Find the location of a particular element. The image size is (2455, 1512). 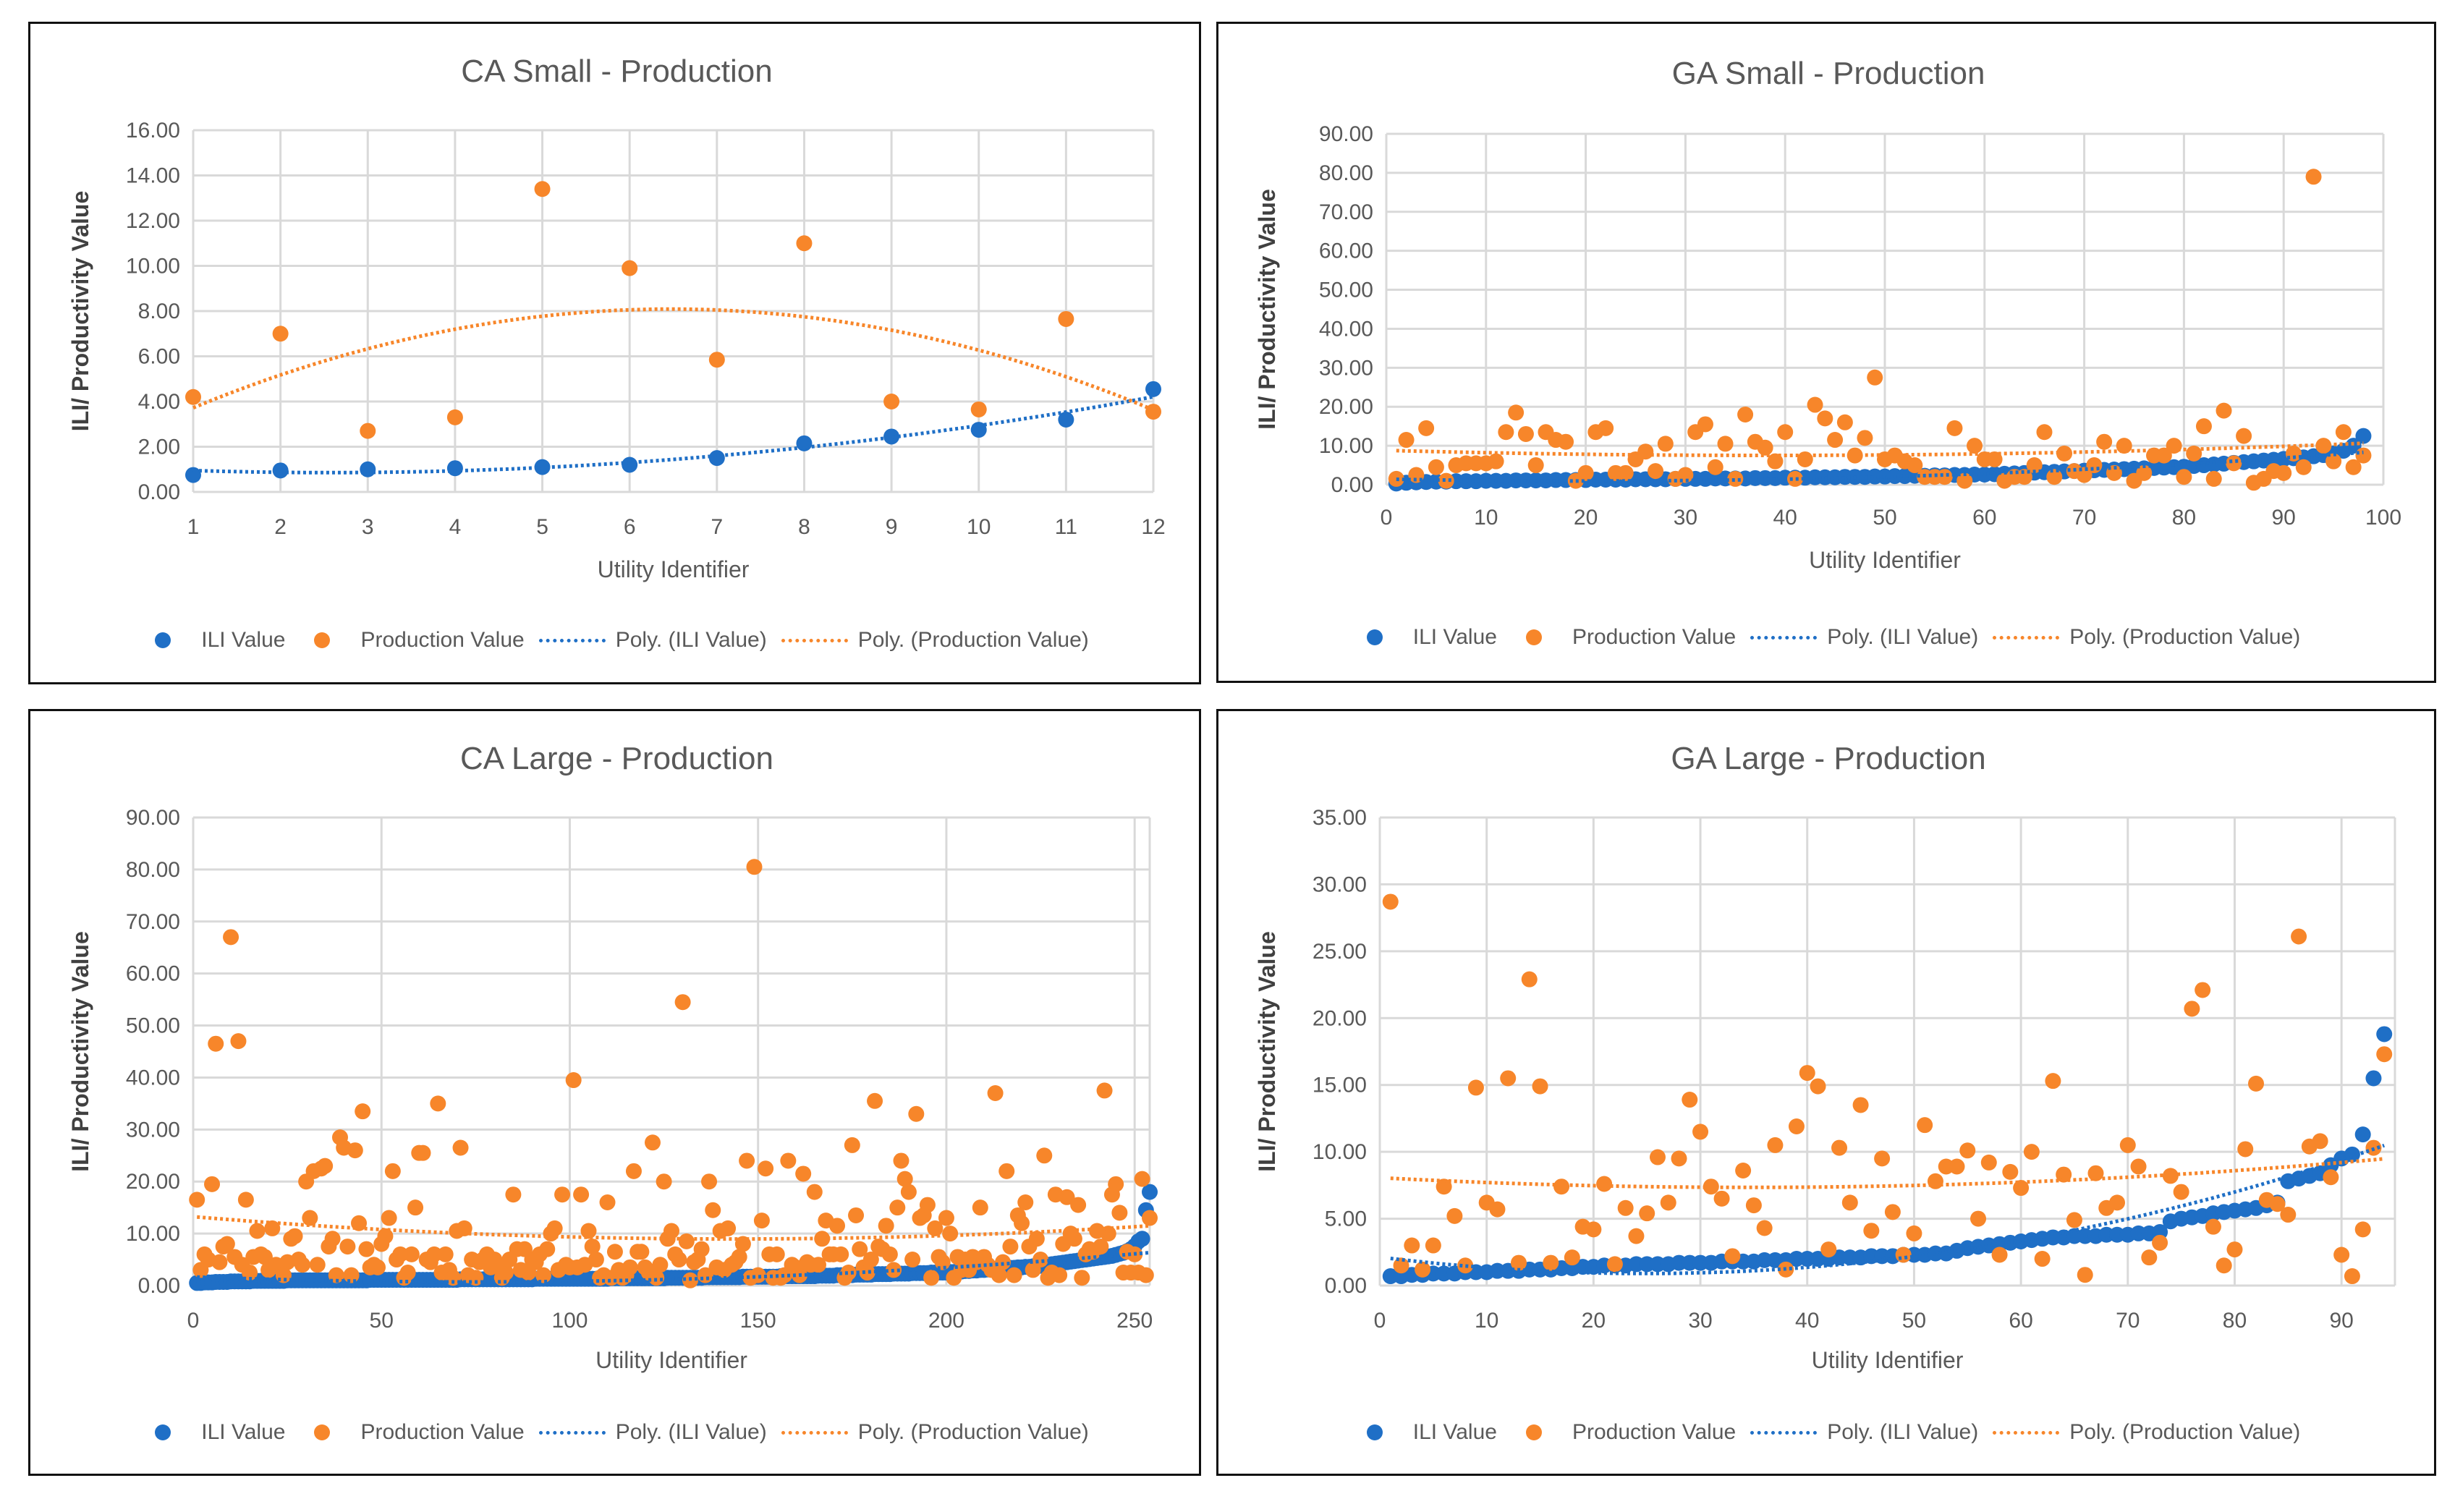

x-tick-label: 60 is located at coordinates (2020, 1321).